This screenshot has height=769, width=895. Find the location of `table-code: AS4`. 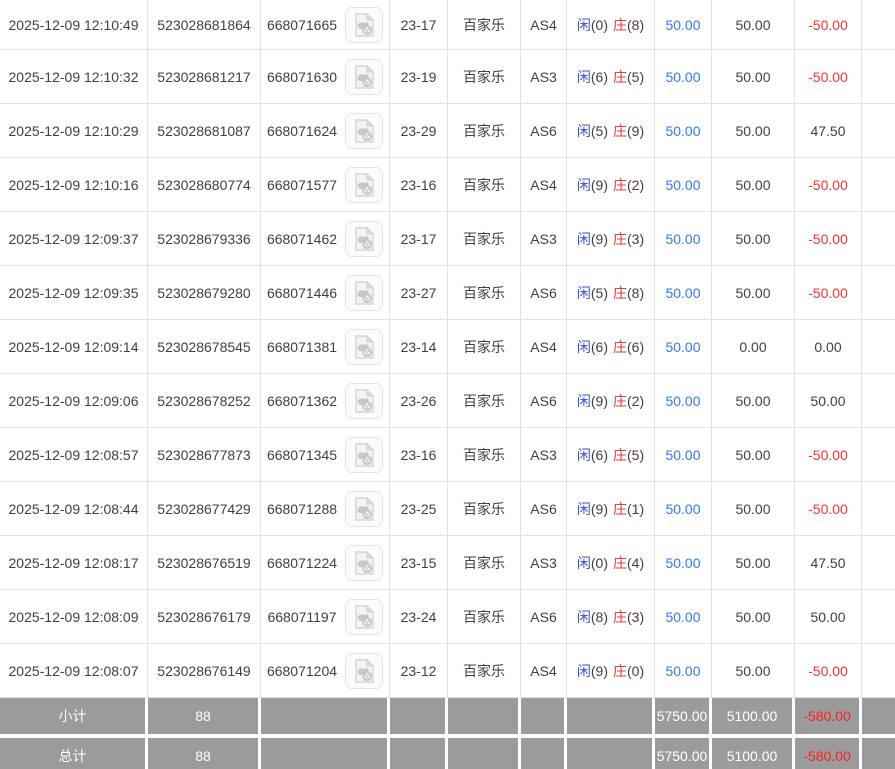

table-code: AS4 is located at coordinates (543, 346).